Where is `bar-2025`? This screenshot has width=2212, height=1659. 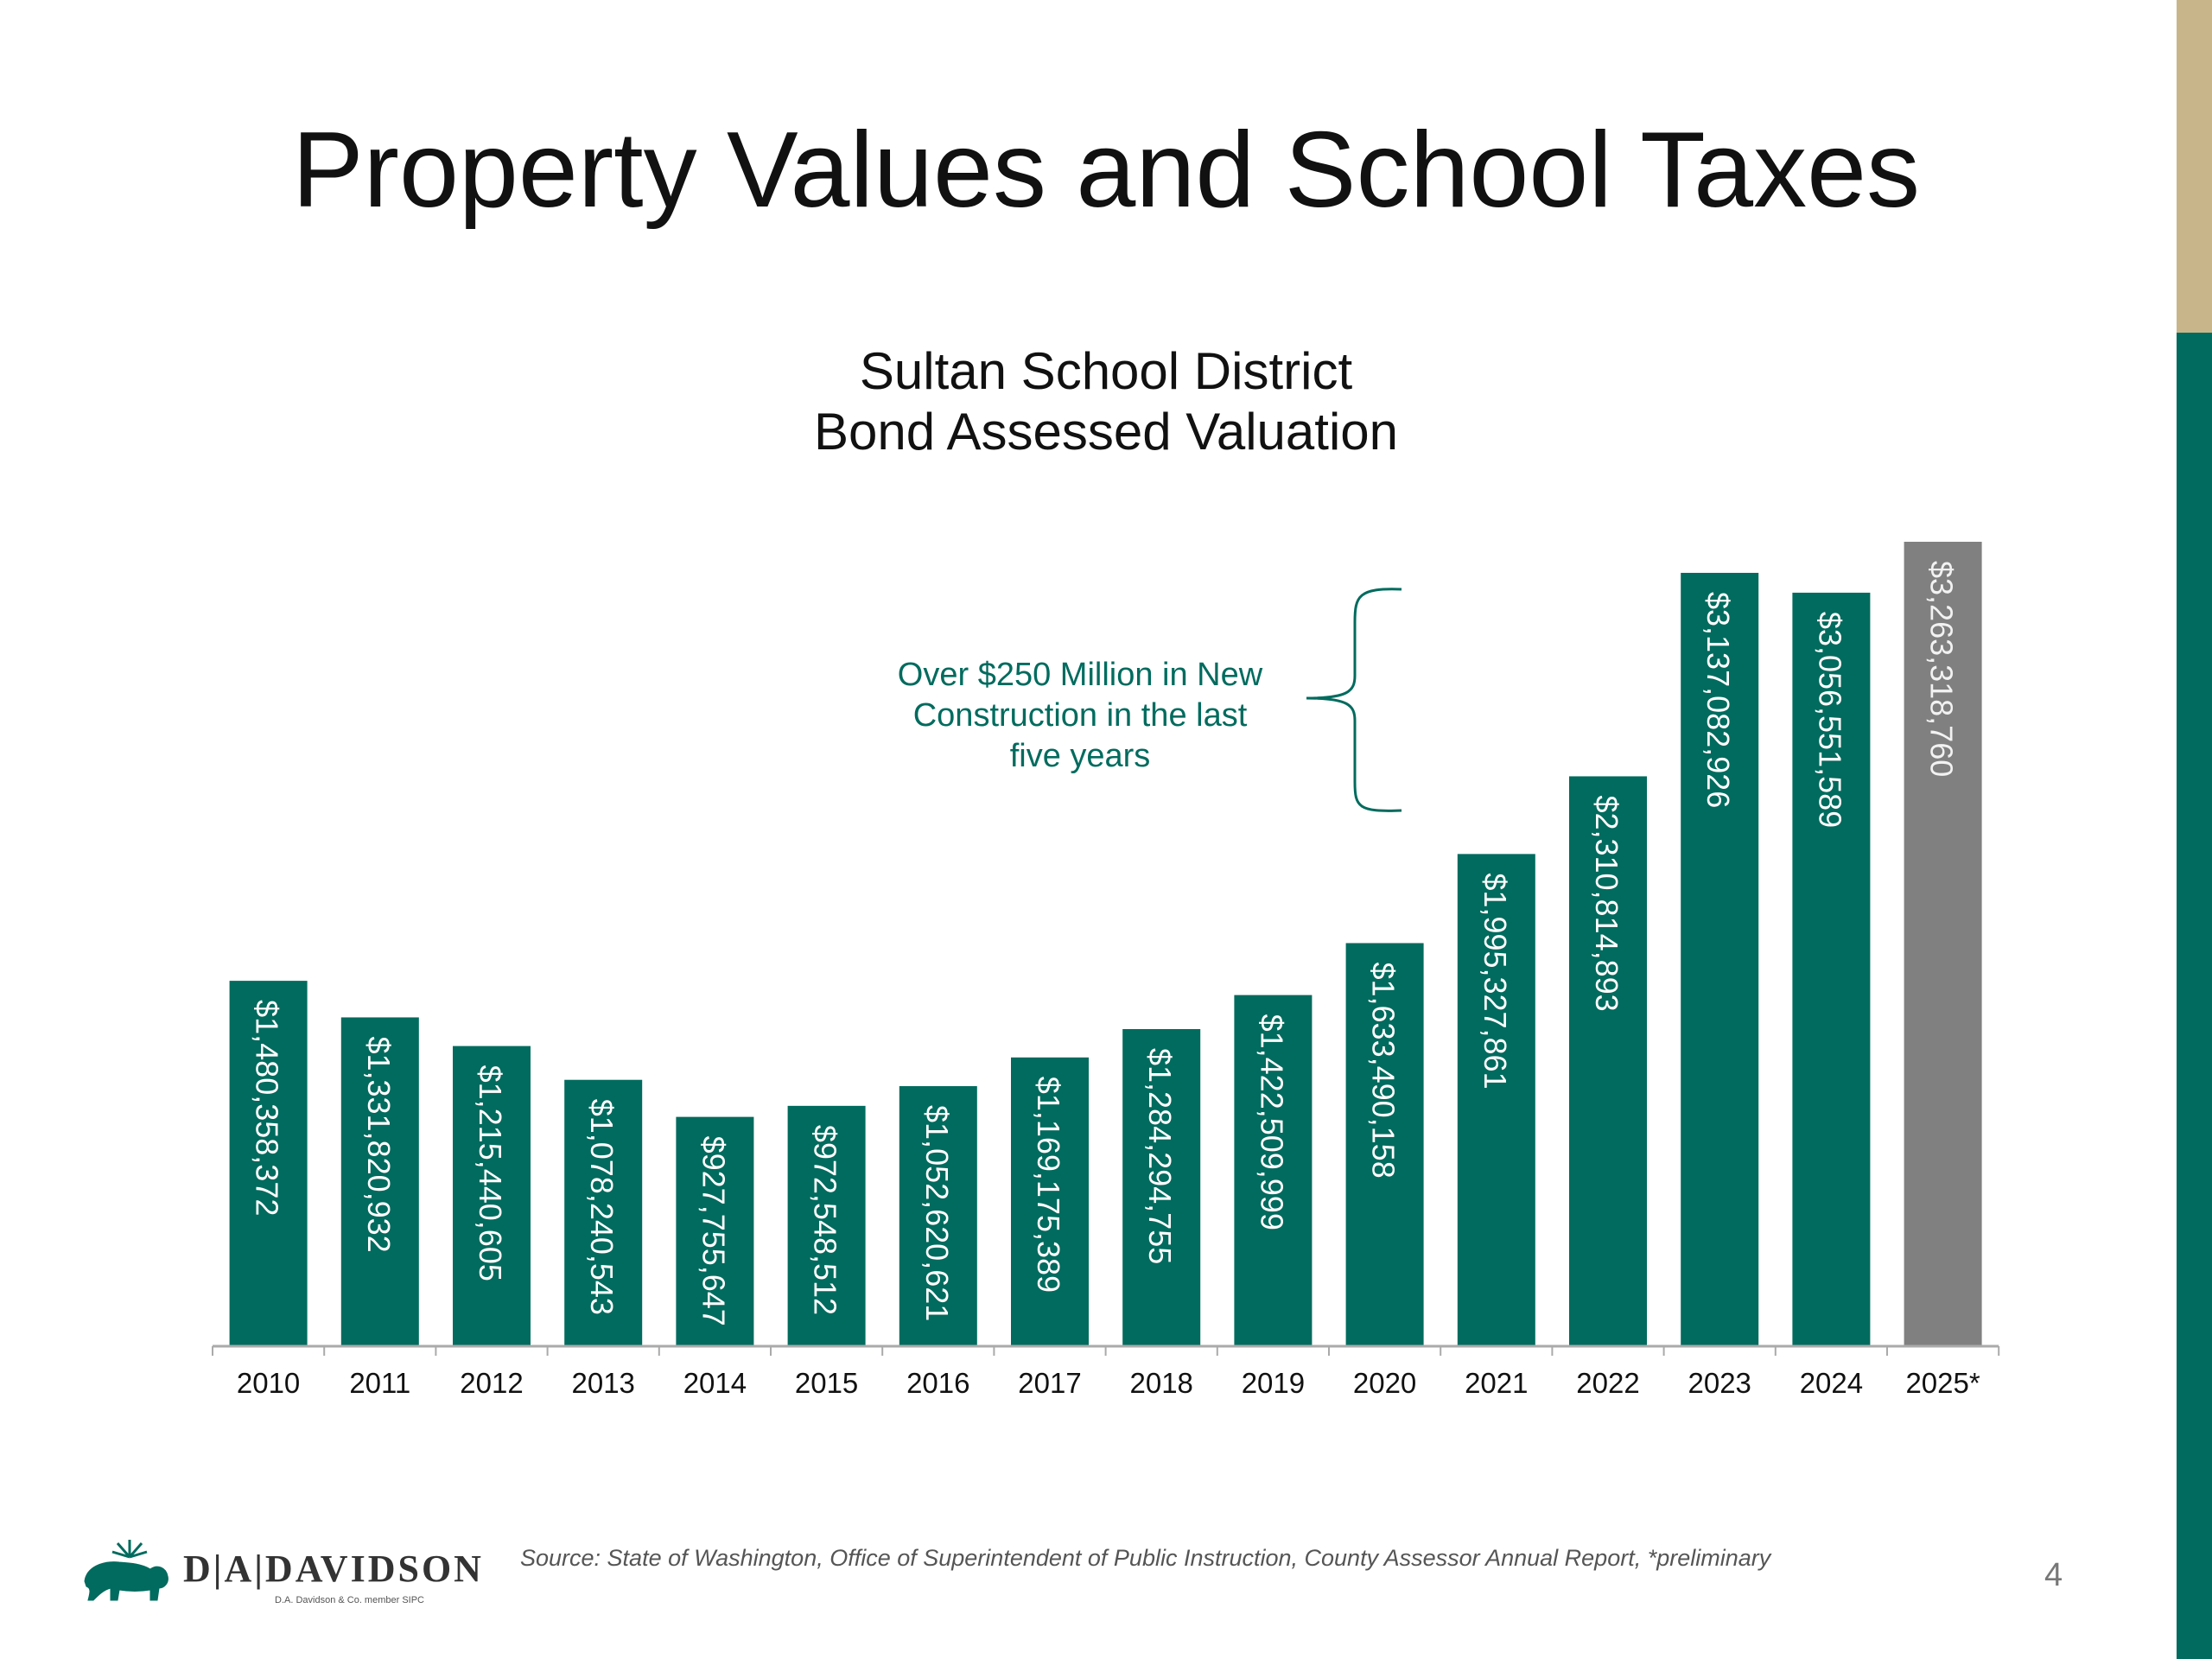 bar-2025 is located at coordinates (1943, 943).